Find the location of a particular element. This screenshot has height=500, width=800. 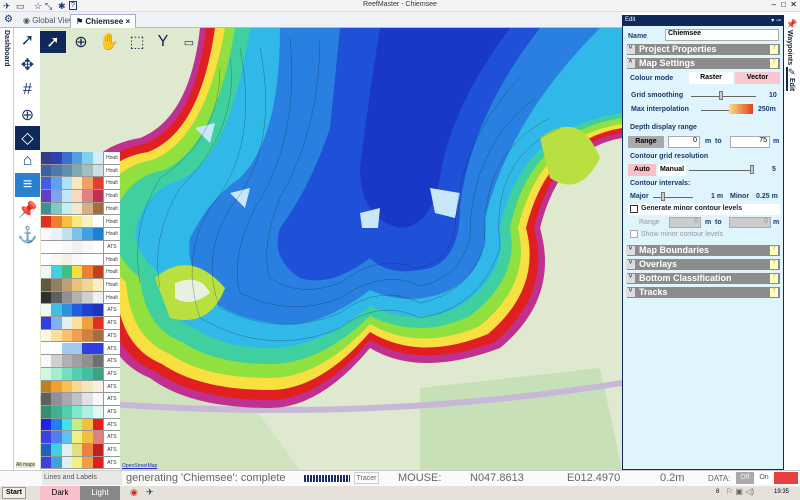

pan-hand-tool-button: ✋ is located at coordinates (109, 42).